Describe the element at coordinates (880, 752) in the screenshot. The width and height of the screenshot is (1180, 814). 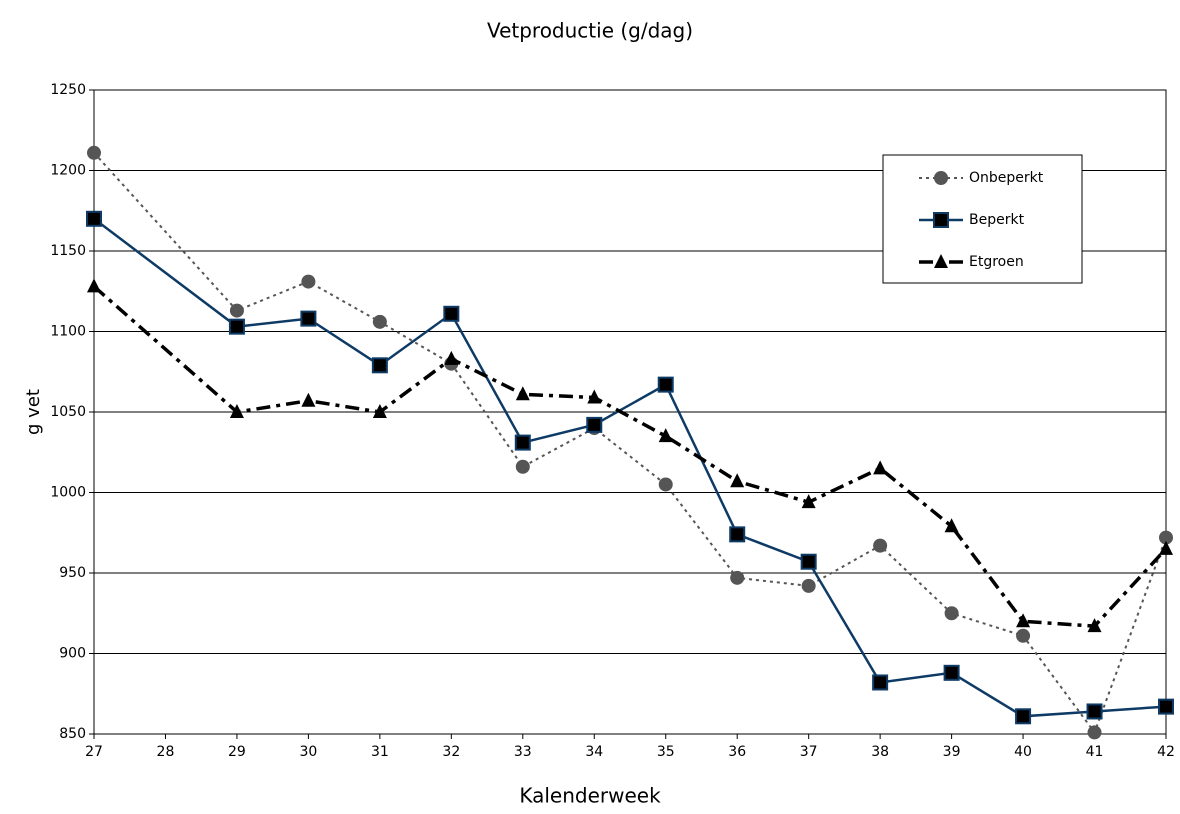
I see `x-tick-label: 38` at that location.